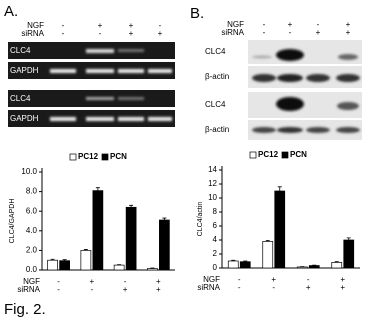 This screenshot has width=370, height=325. I want to click on y-tick-label: 10.0, so click(29, 171).